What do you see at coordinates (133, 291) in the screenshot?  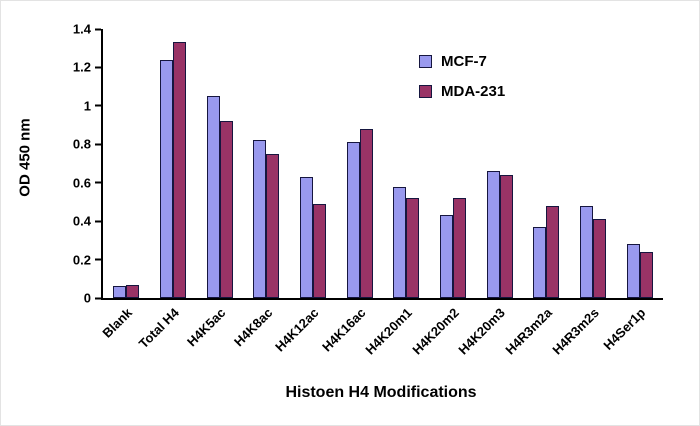 I see `bar-mda-231-blank` at bounding box center [133, 291].